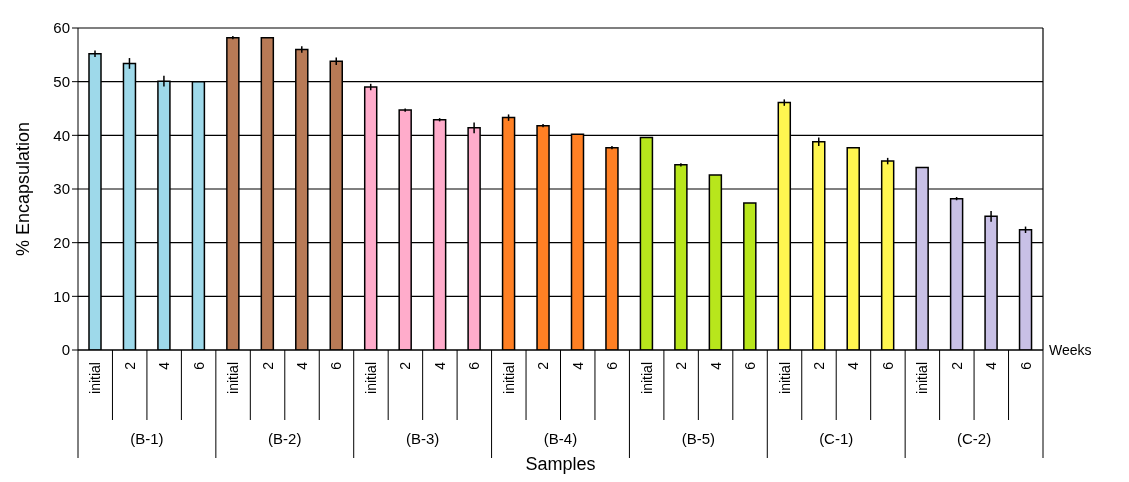  What do you see at coordinates (285, 438) in the screenshot?
I see `text: (B-2)` at bounding box center [285, 438].